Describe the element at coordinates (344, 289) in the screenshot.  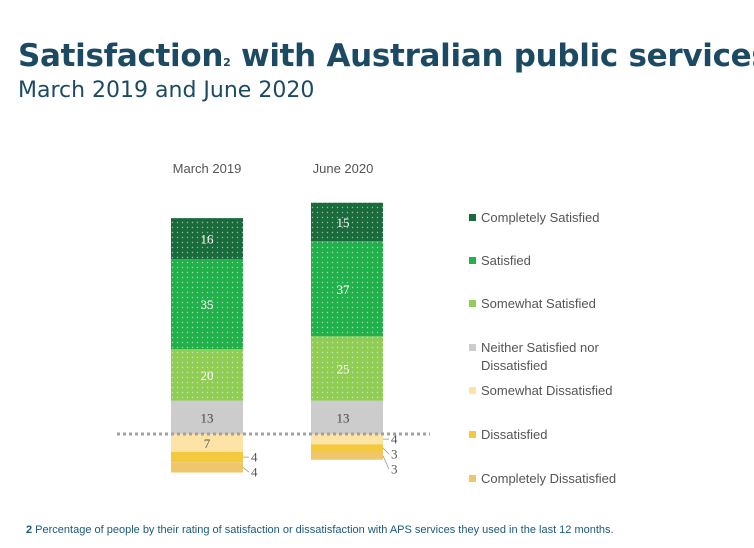
I see `data-label: 37` at that location.